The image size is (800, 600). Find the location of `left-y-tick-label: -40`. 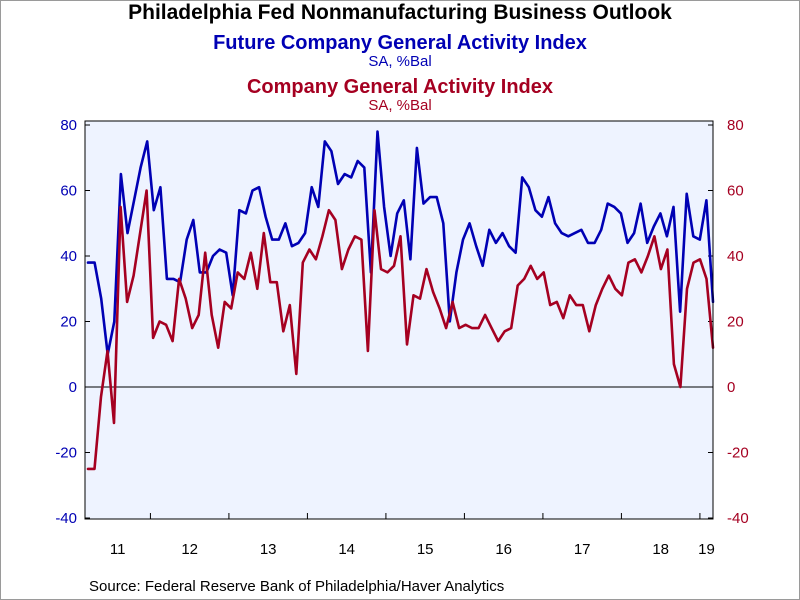

left-y-tick-label: -40 is located at coordinates (66, 518).